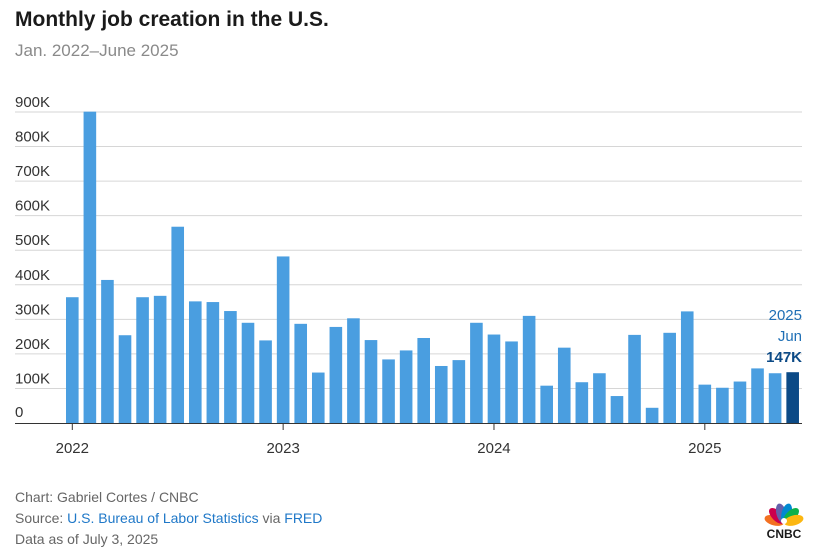 Image resolution: width=827 pixels, height=553 pixels. I want to click on x-tick-label: 2022, so click(72, 448).